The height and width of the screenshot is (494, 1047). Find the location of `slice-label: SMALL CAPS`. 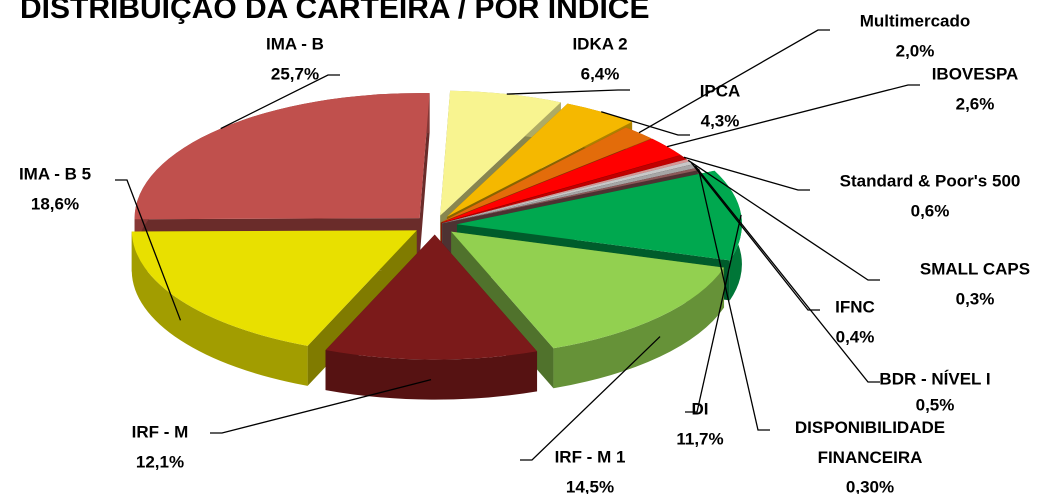

slice-label: SMALL CAPS is located at coordinates (975, 268).